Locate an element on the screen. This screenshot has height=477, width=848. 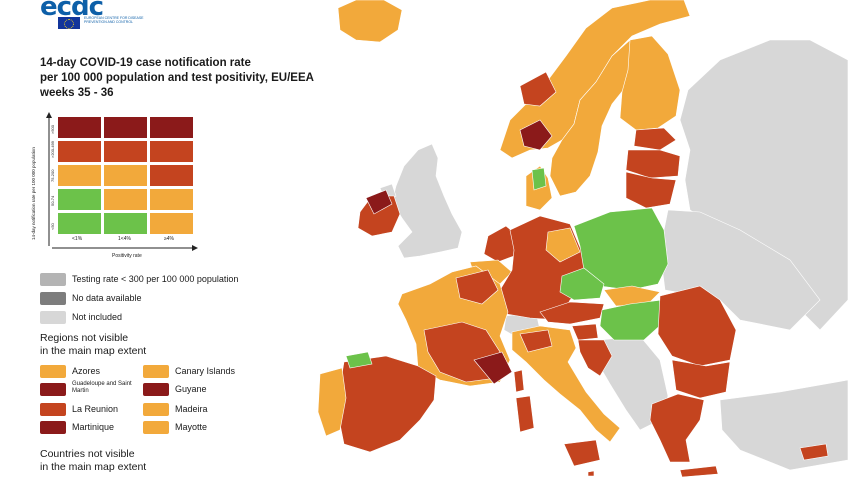
region-label: Guadeloupe and Saint Martin is located at coordinates (102, 387).